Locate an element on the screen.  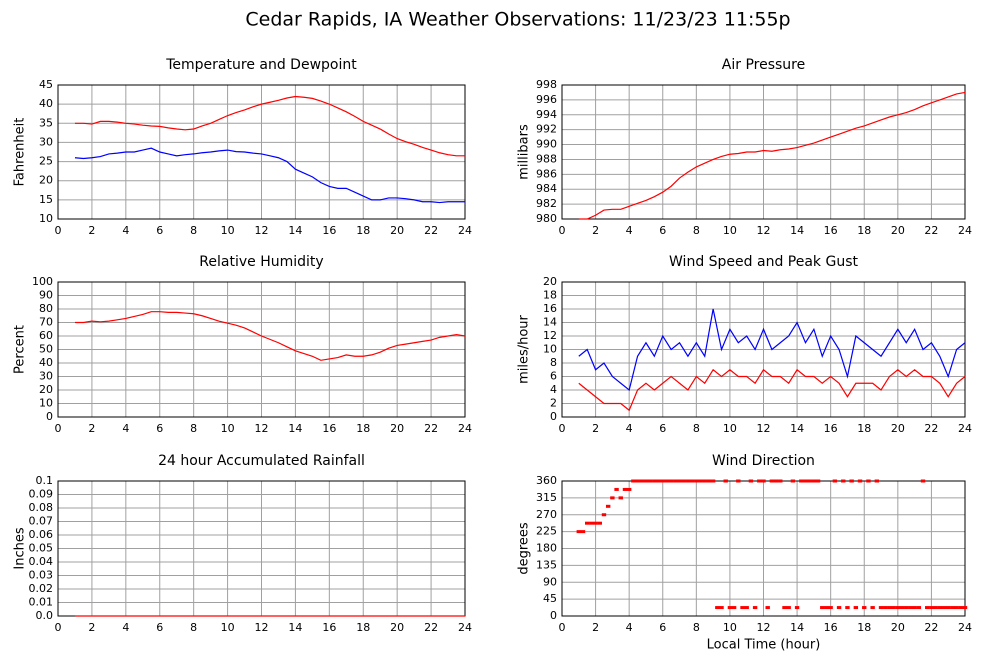
y-tick-label: 90 is located at coordinates (46, 295).